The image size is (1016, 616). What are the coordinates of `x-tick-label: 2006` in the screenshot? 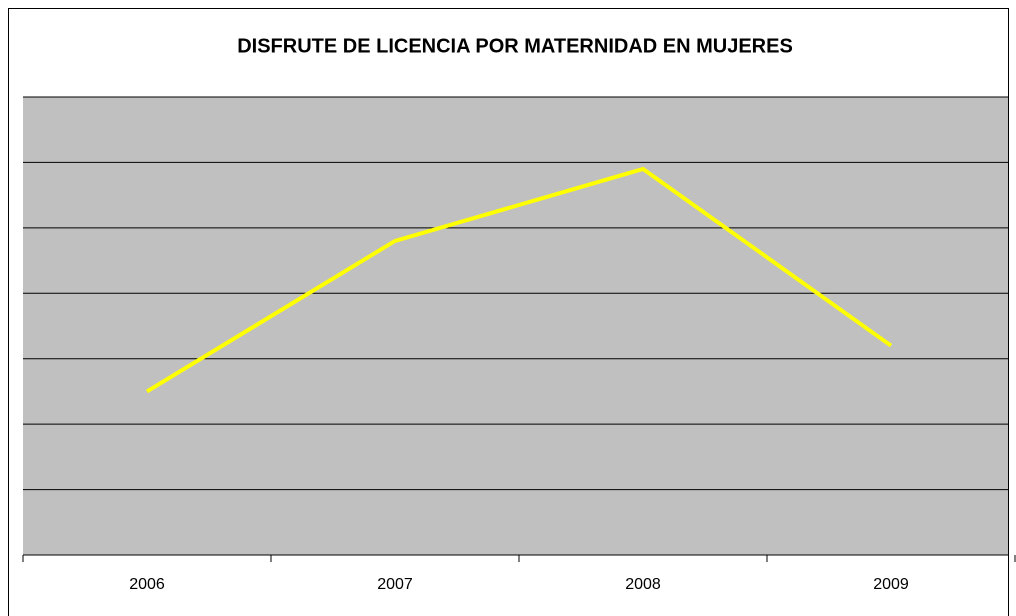 It's located at (147, 584).